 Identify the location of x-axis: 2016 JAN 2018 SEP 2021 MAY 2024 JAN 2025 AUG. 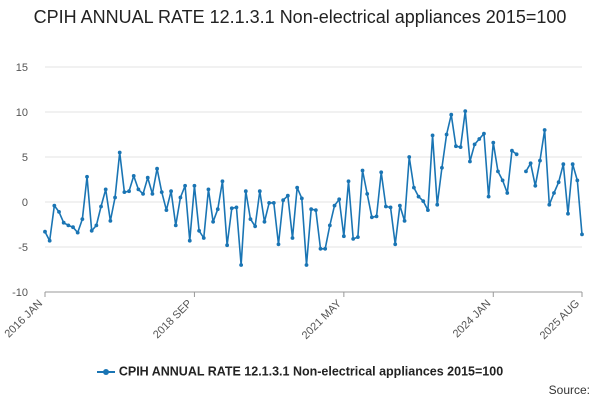
(292, 316).